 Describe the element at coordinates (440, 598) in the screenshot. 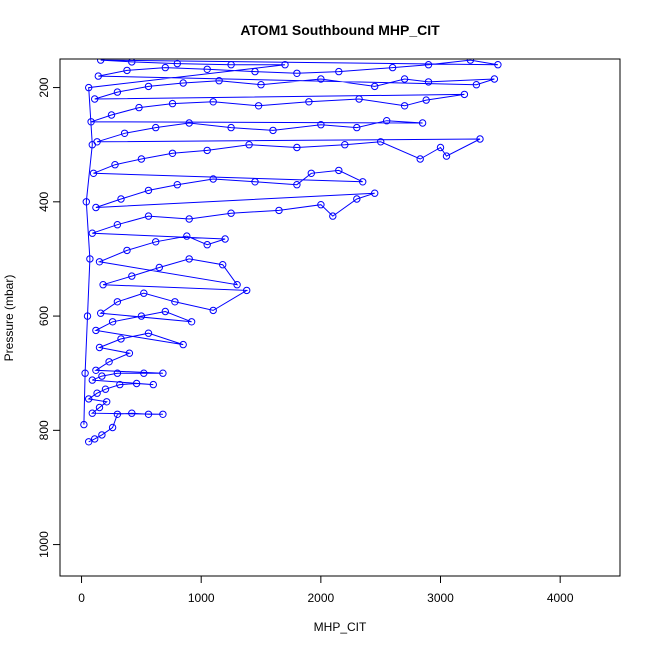

I see `x-tick-label: 3000` at that location.